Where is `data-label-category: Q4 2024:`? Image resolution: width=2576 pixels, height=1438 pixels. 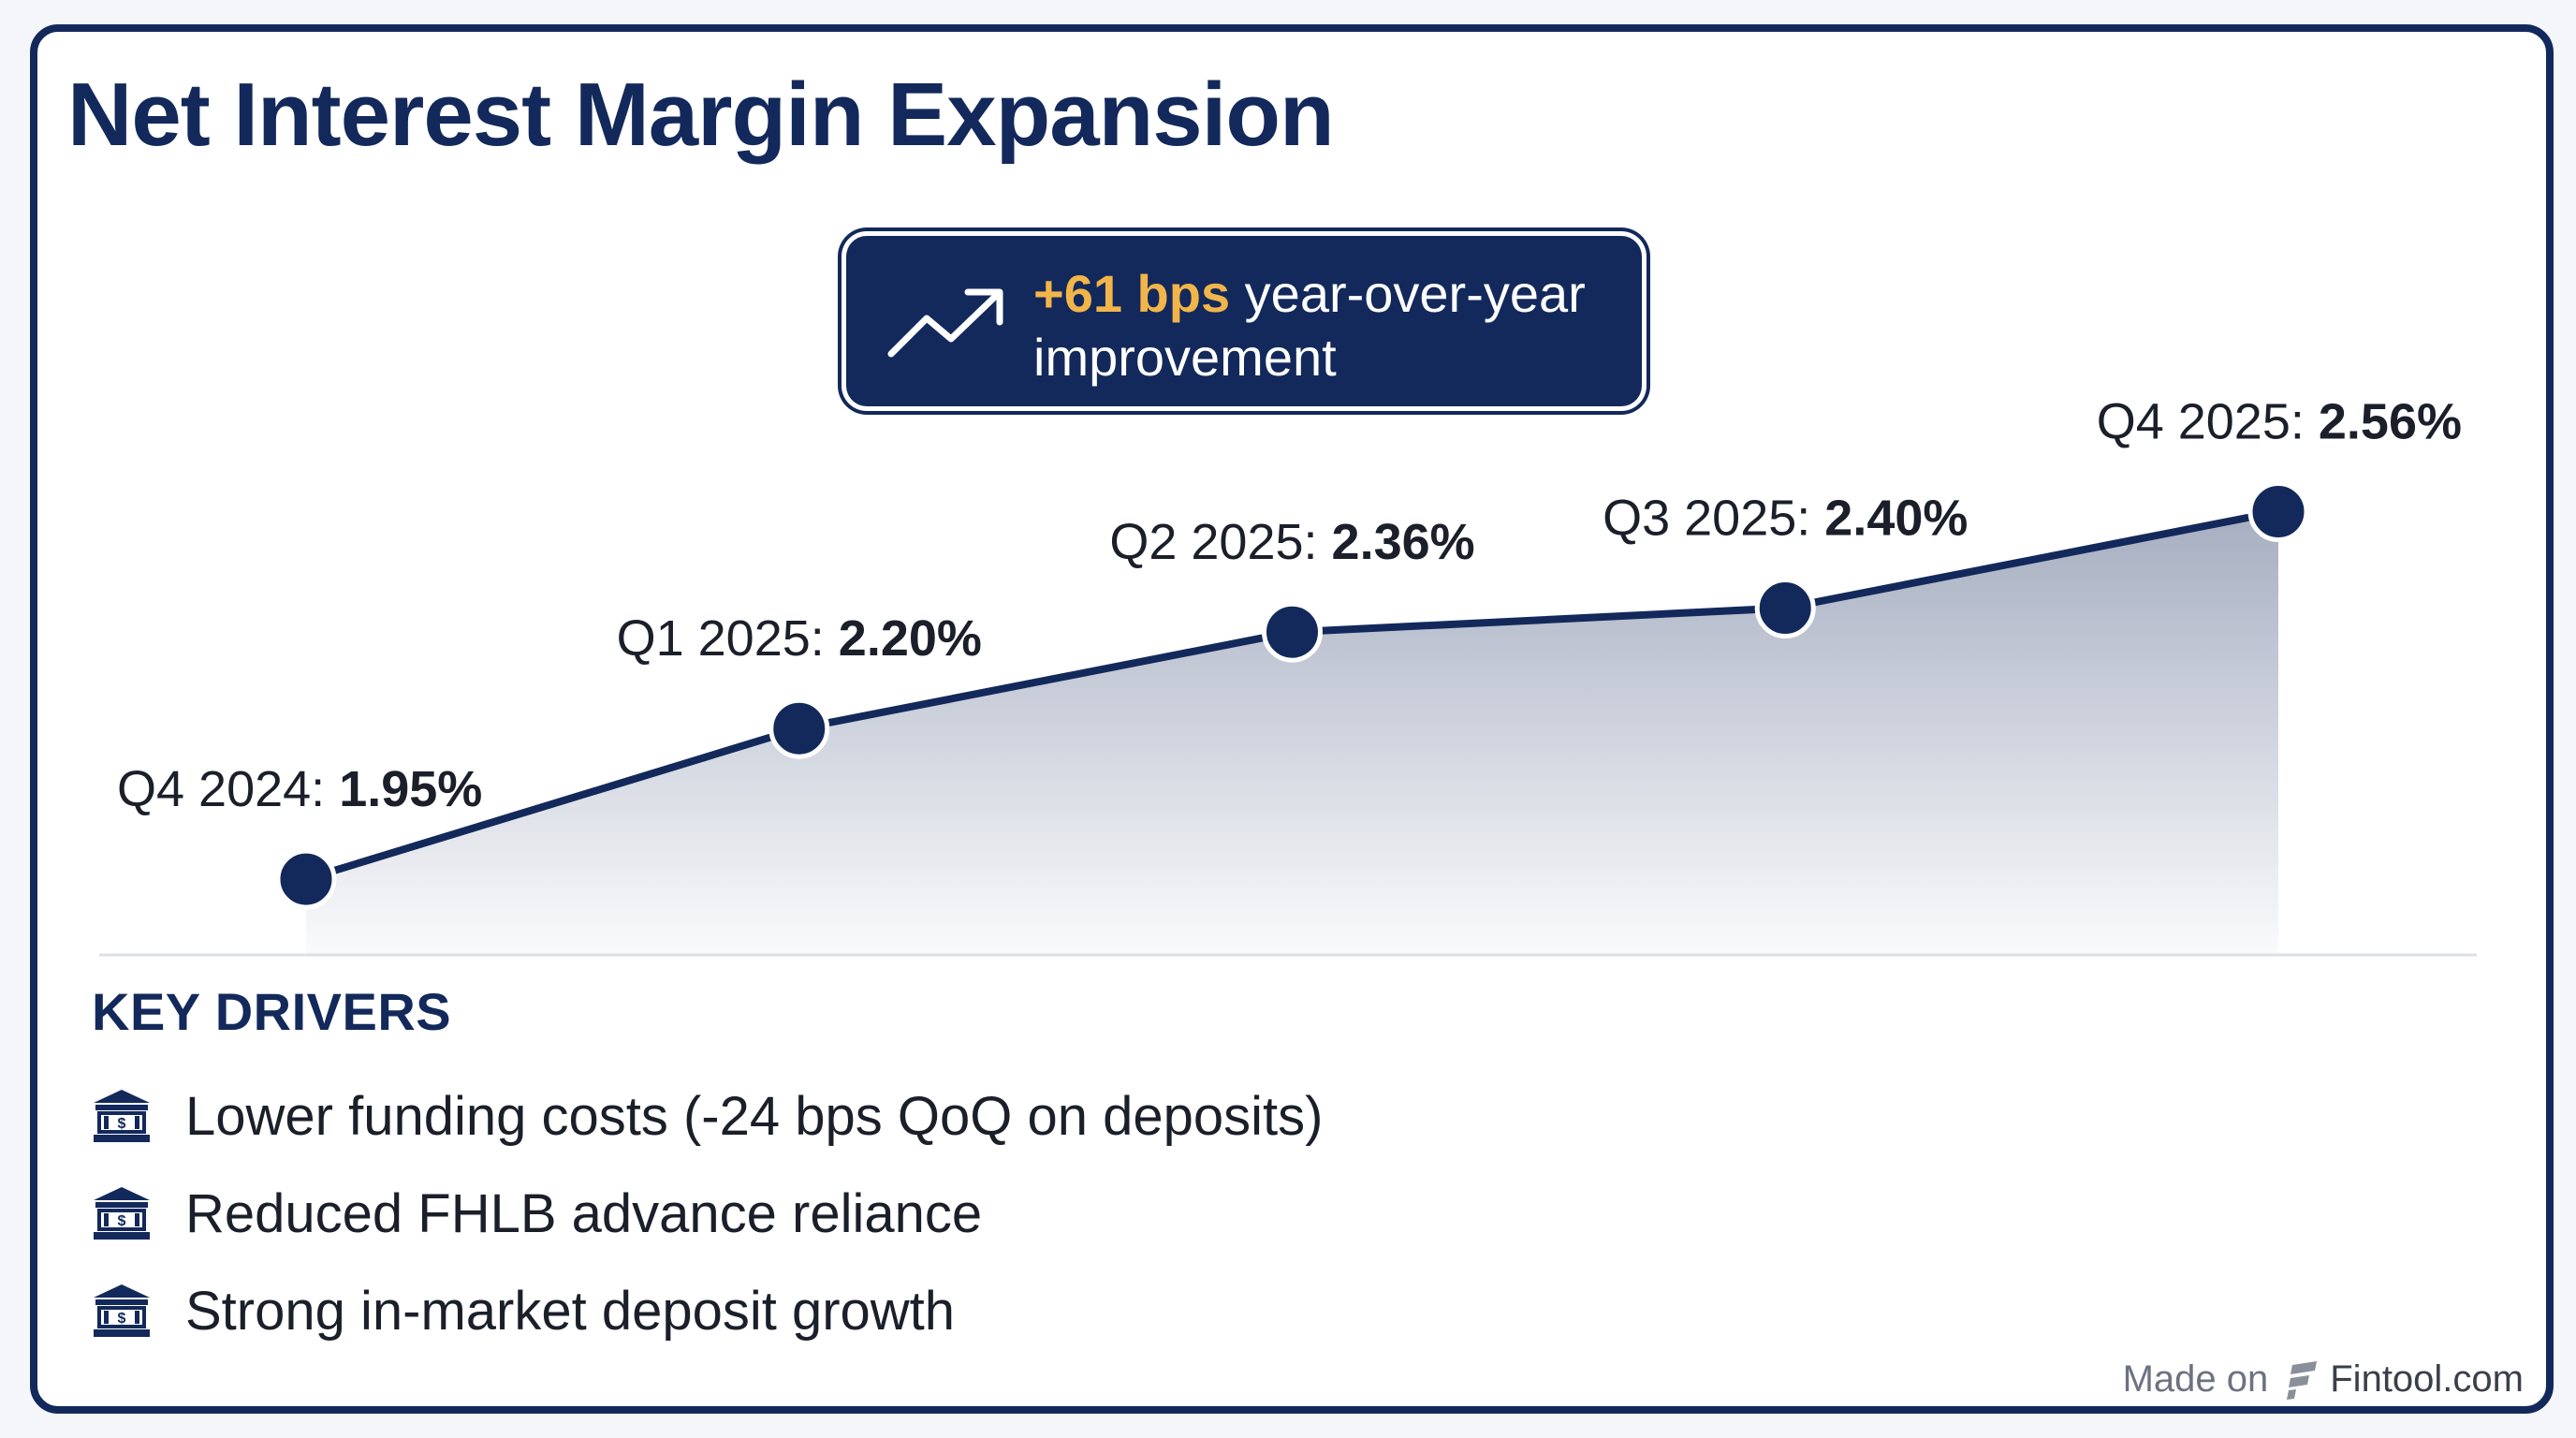
data-label-category: Q4 2024: is located at coordinates (228, 789).